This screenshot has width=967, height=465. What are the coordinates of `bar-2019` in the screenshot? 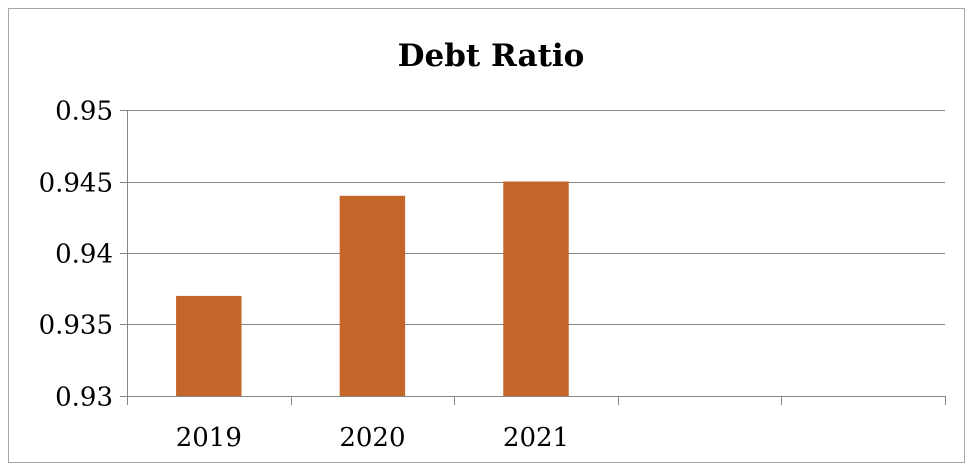 It's located at (209, 345).